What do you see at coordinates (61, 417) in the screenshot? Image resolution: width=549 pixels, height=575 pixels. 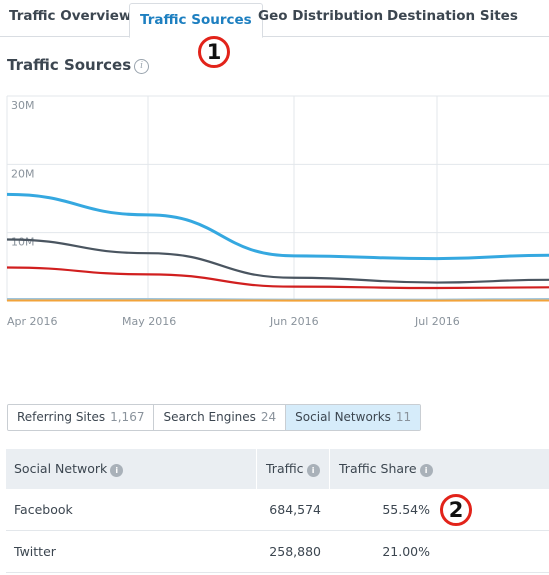 I see `segment-label: Referring Sites` at bounding box center [61, 417].